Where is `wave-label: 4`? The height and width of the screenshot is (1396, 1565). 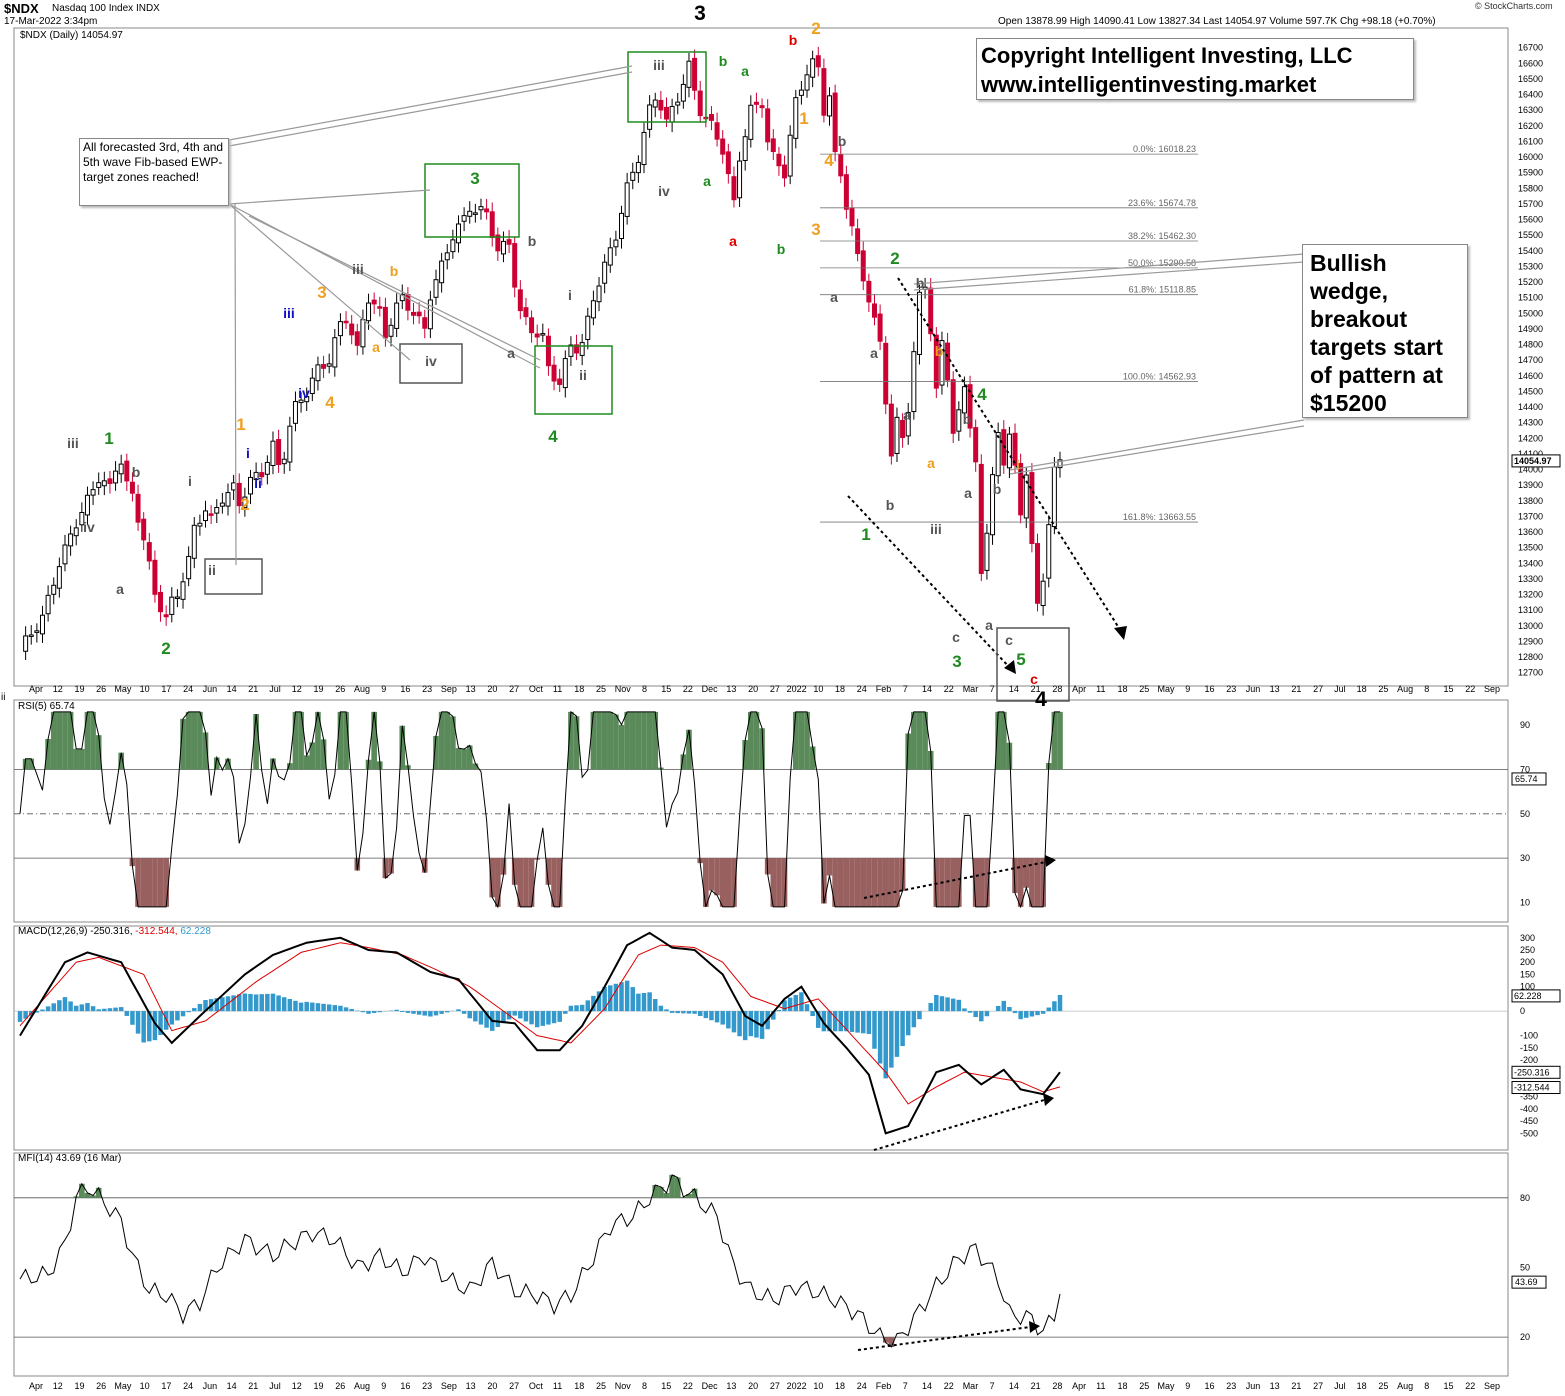 wave-label: 4 is located at coordinates (1041, 699).